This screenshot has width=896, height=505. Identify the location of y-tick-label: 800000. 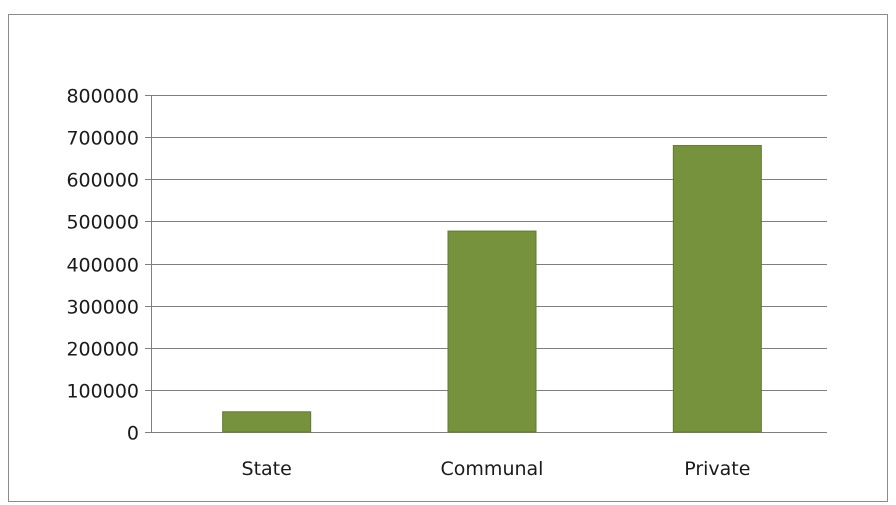
(102, 97).